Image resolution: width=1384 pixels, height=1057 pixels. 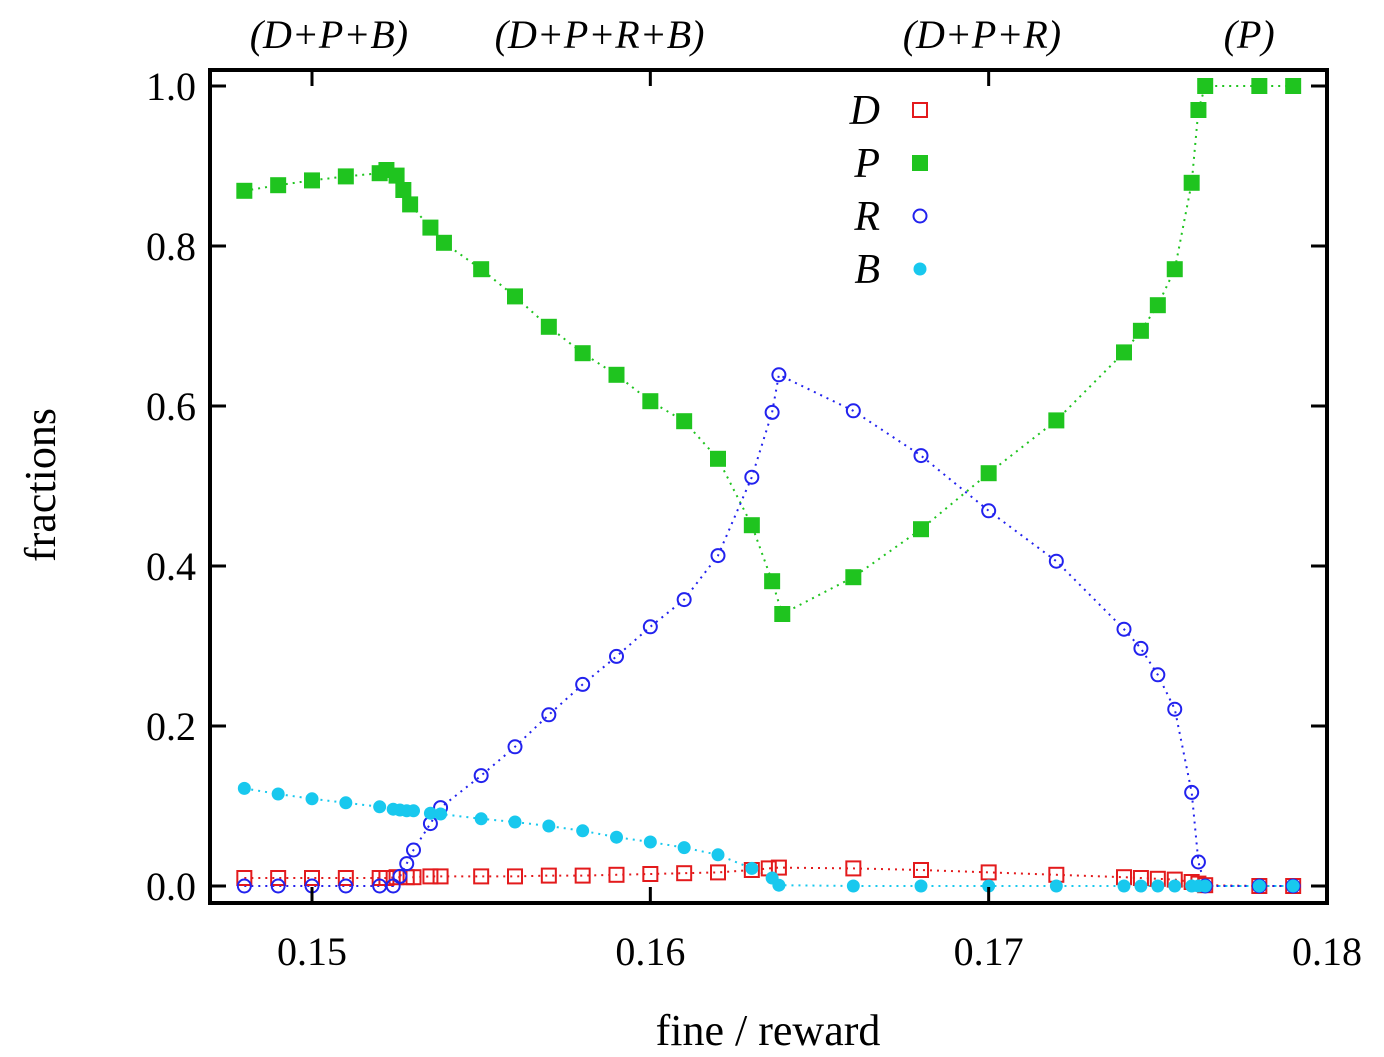 What do you see at coordinates (920, 216) in the screenshot?
I see `legend-marker-R` at bounding box center [920, 216].